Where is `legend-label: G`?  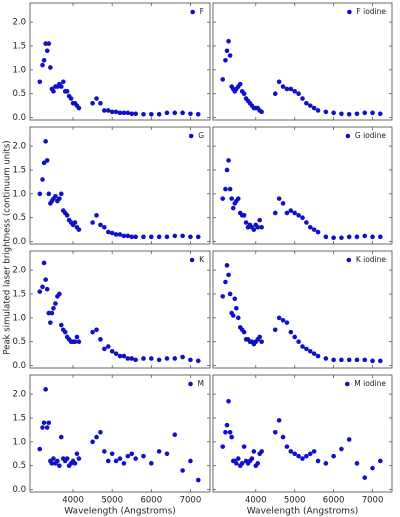
legend-label: G is located at coordinates (201, 135).